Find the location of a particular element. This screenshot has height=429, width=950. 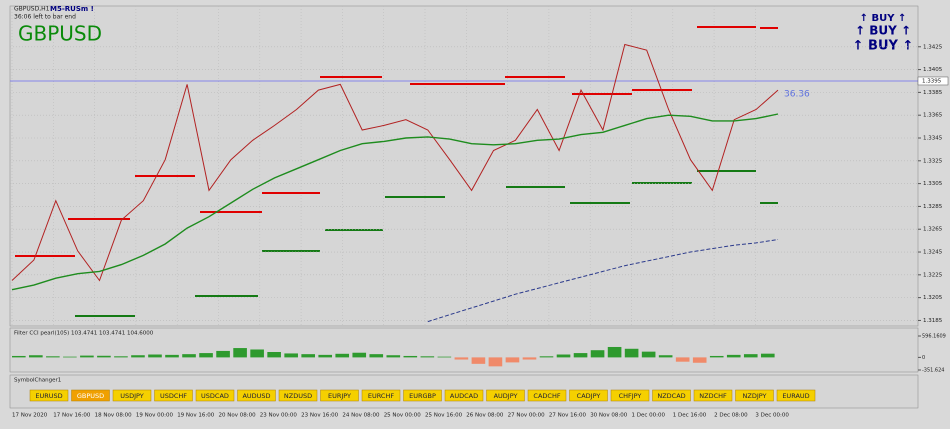

symbol-button-label: USDCAD is located at coordinates (215, 396).